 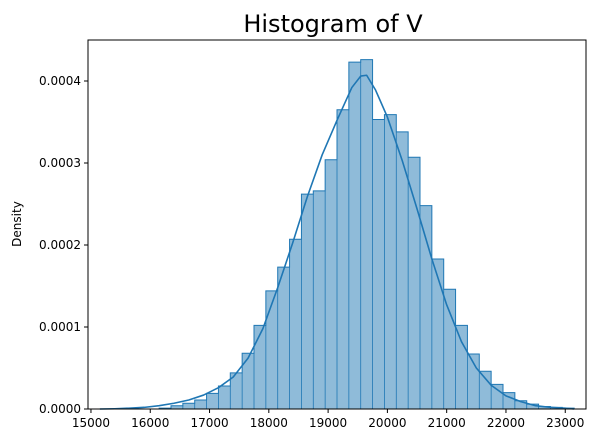 What do you see at coordinates (387, 423) in the screenshot?
I see `x-tick-label: 20000` at bounding box center [387, 423].